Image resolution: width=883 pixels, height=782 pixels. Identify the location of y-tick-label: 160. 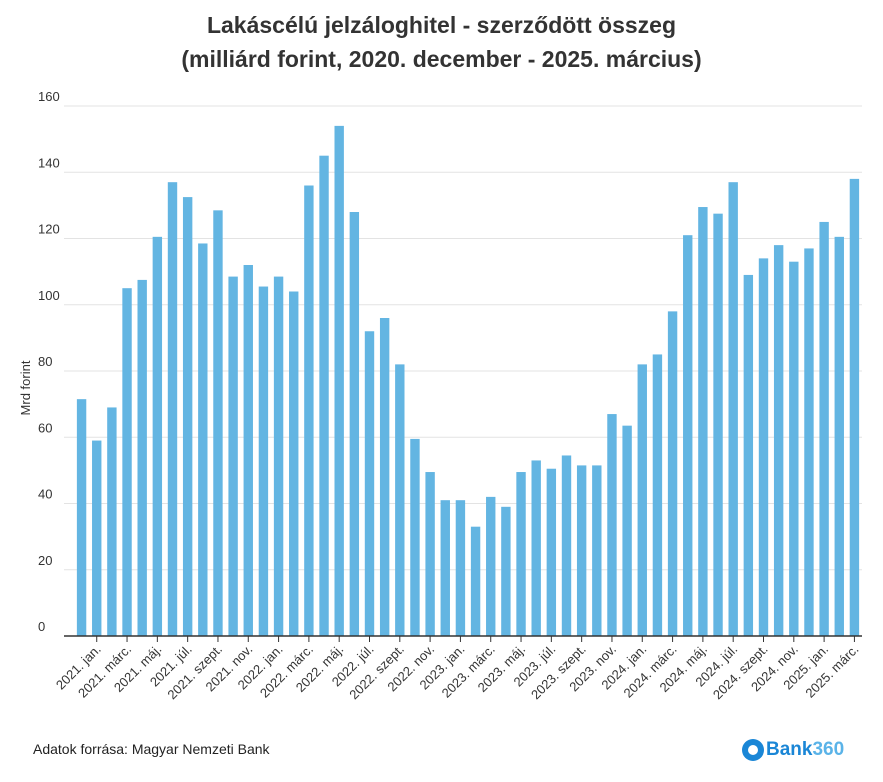
(49, 96).